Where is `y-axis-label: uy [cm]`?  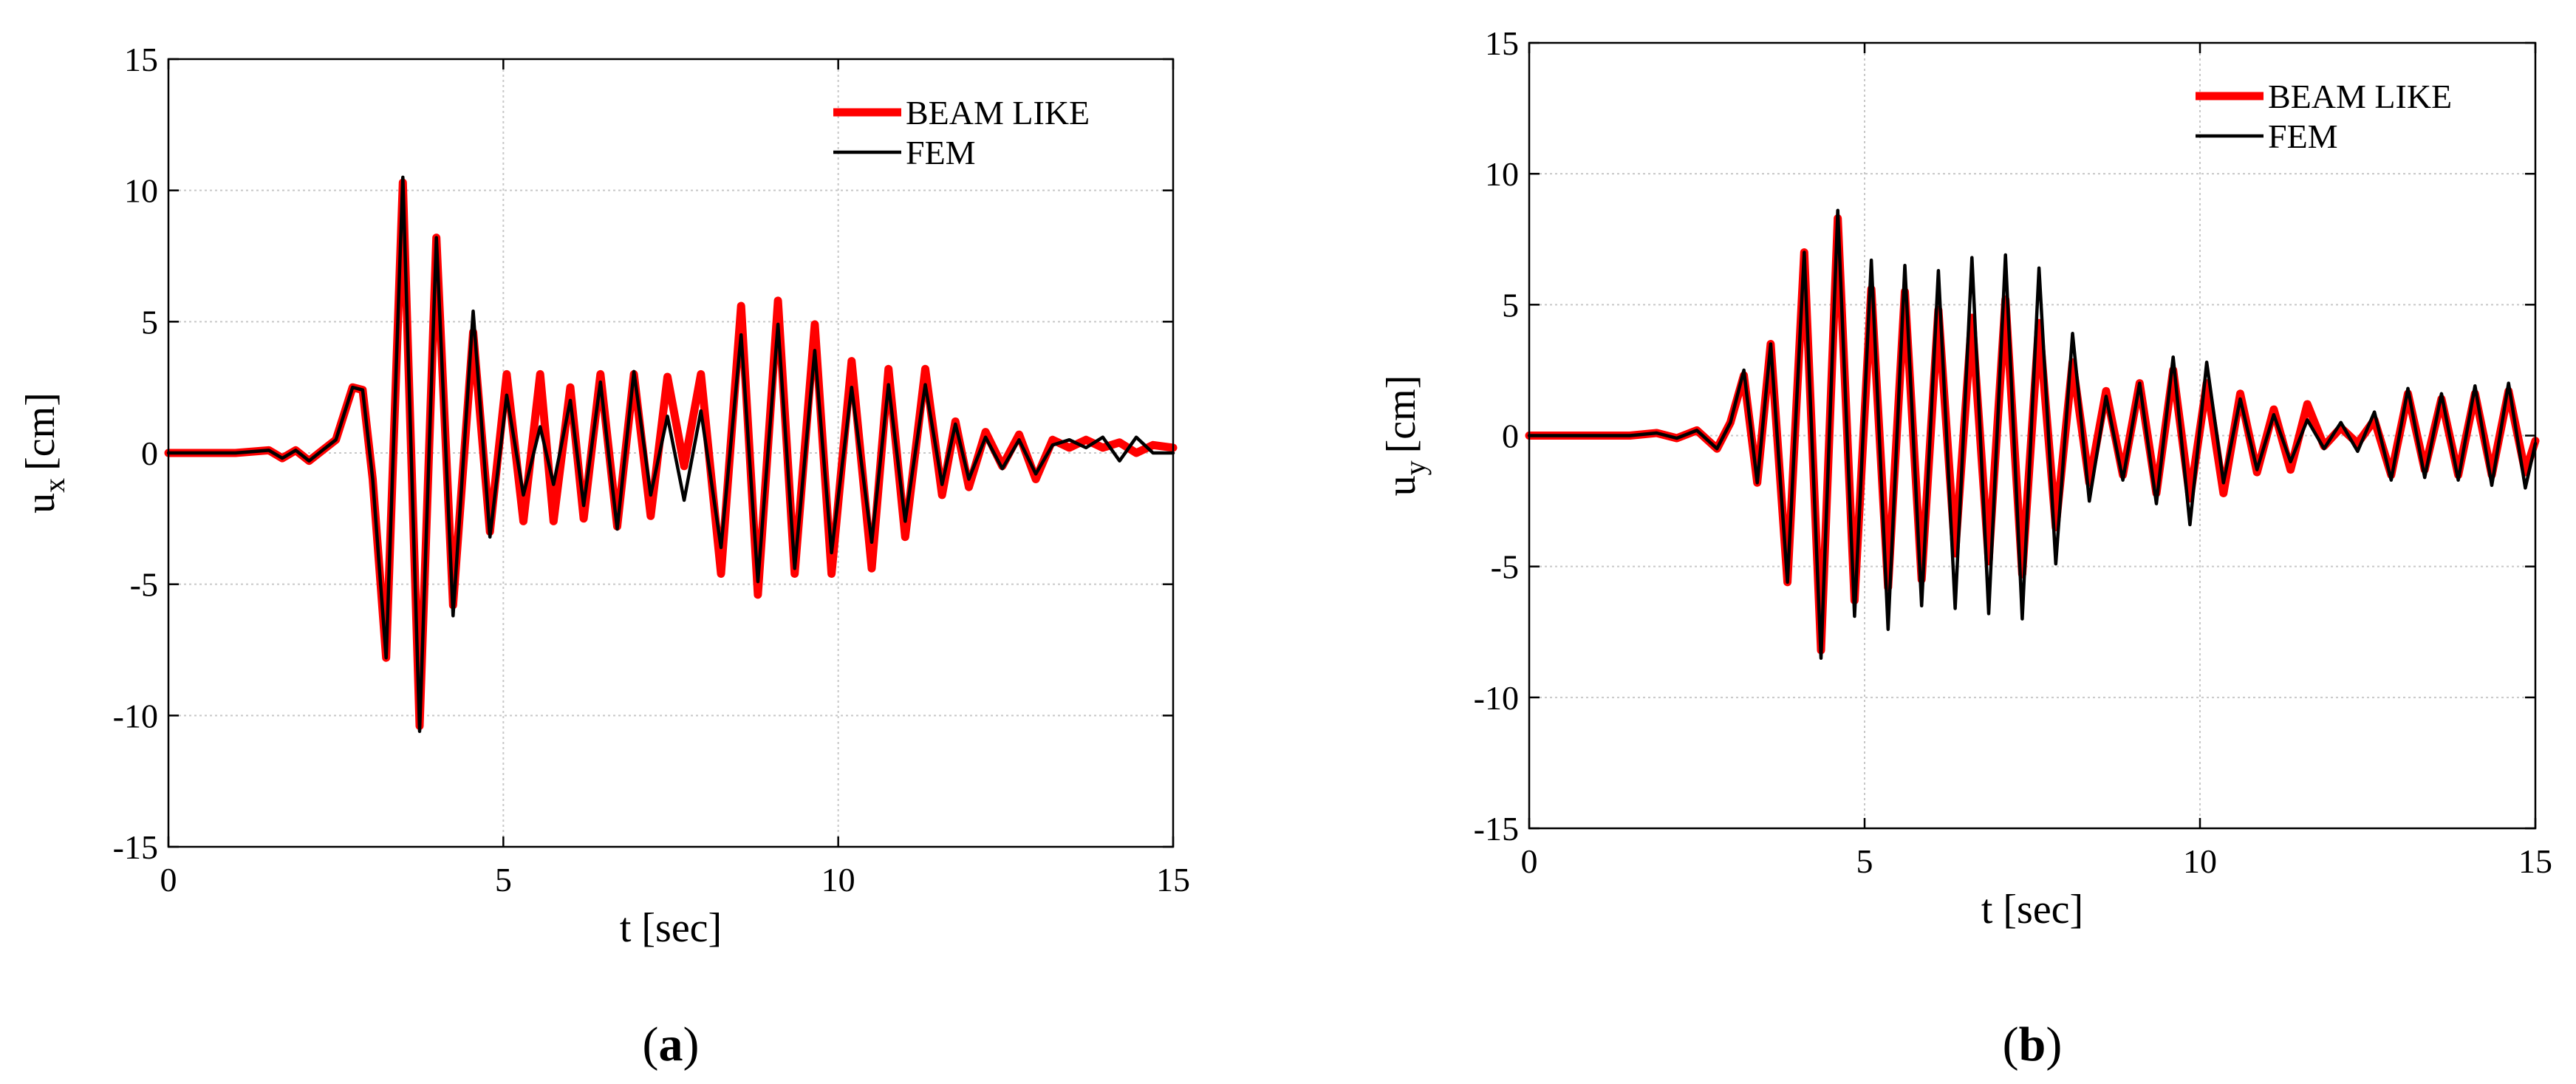
y-axis-label: uy [cm] is located at coordinates (1405, 436).